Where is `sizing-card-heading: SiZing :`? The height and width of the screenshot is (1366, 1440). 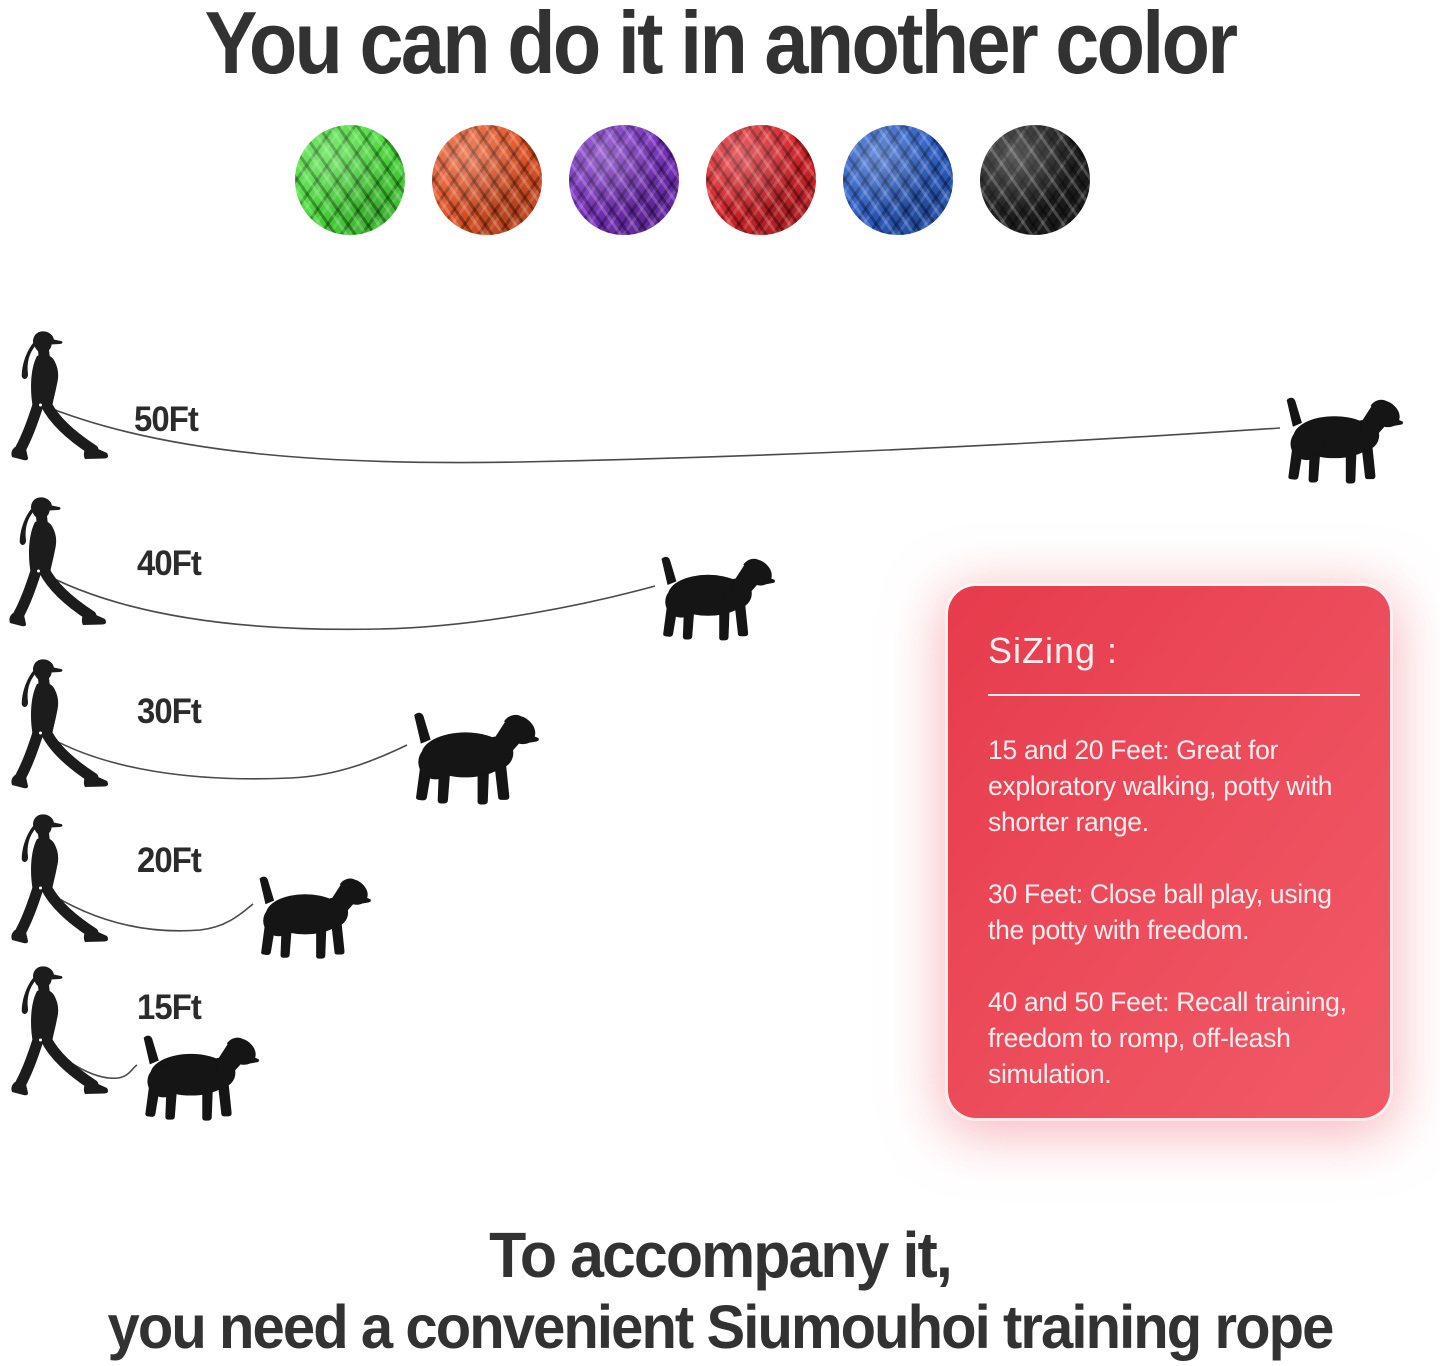 sizing-card-heading: SiZing : is located at coordinates (1053, 650).